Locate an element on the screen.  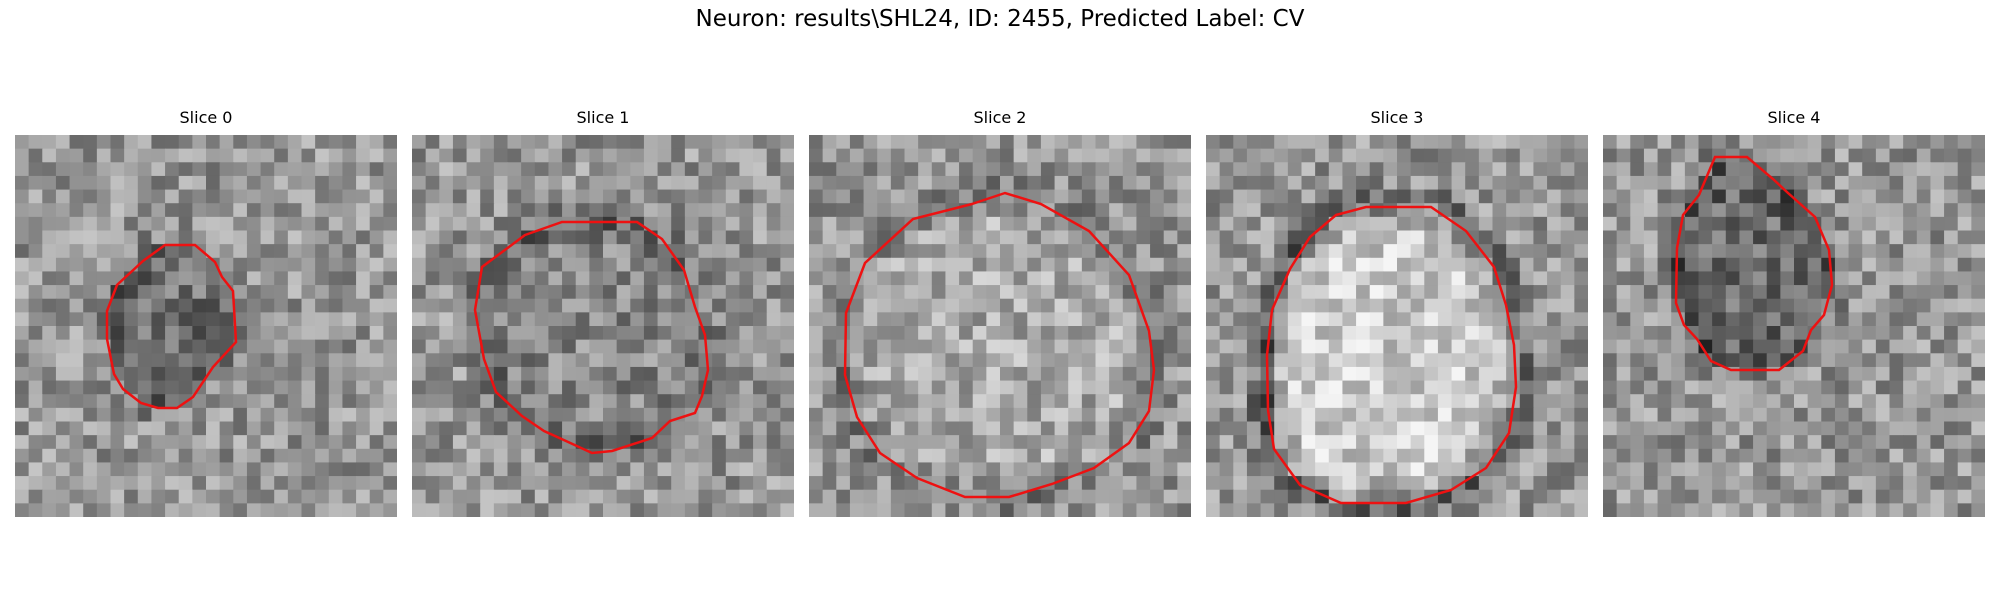
slice-title-2: Slice 2 is located at coordinates (1000, 117).